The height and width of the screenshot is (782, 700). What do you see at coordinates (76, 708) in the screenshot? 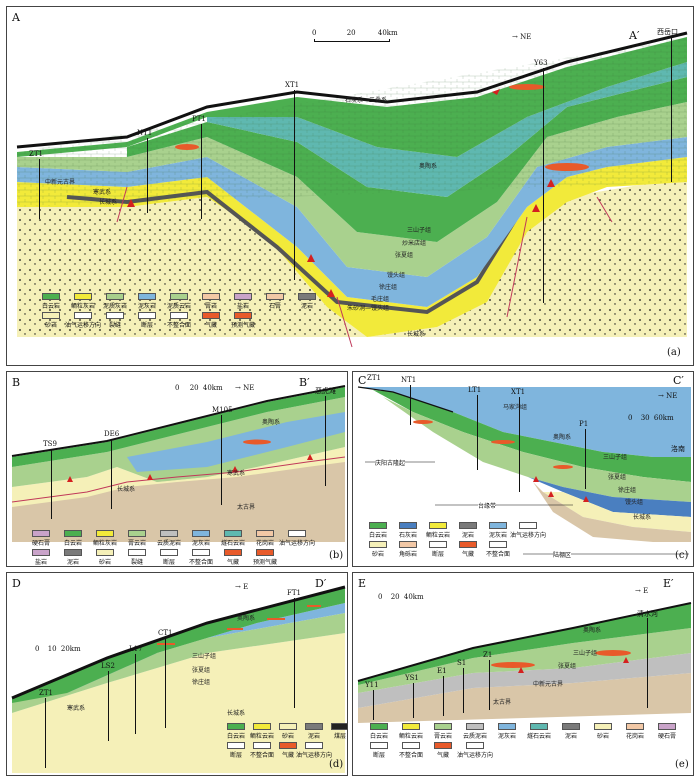
I see `formation-label: 寒武系` at bounding box center [76, 708].